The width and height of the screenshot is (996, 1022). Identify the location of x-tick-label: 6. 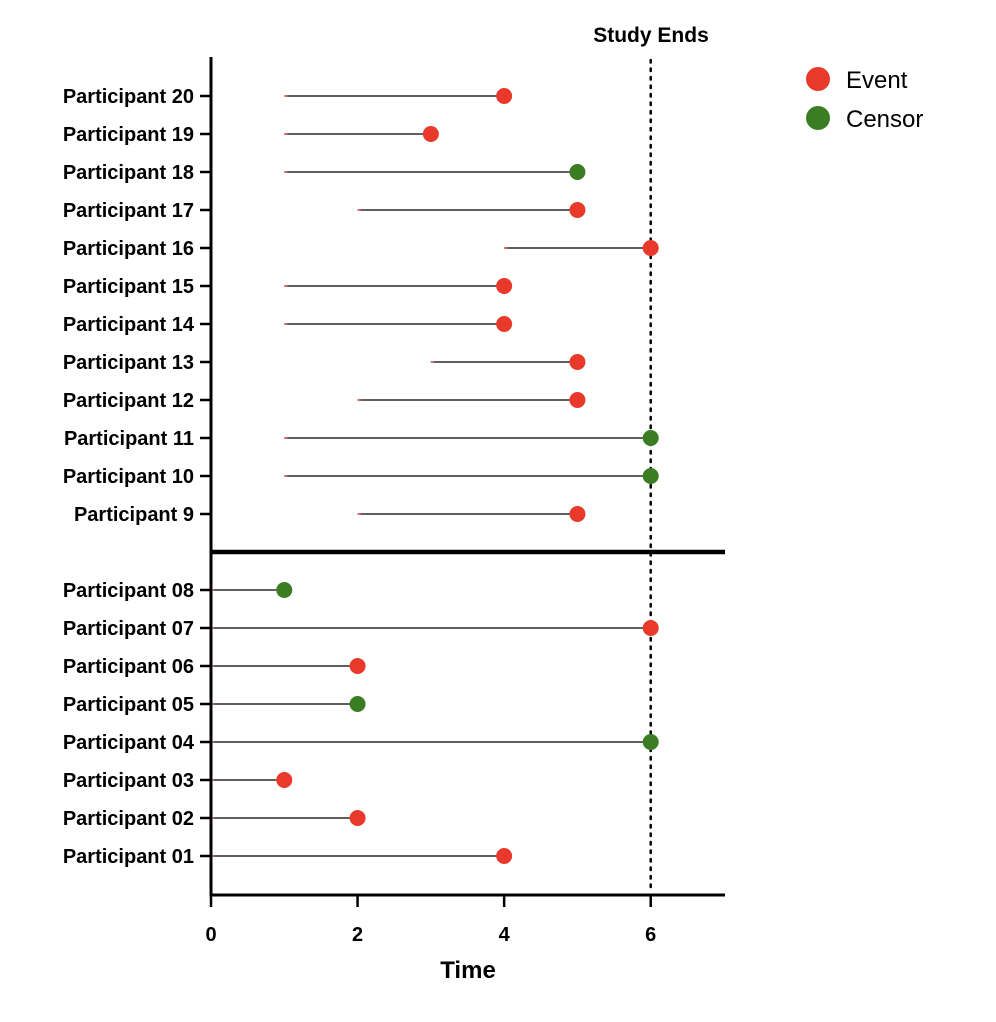
(650, 935).